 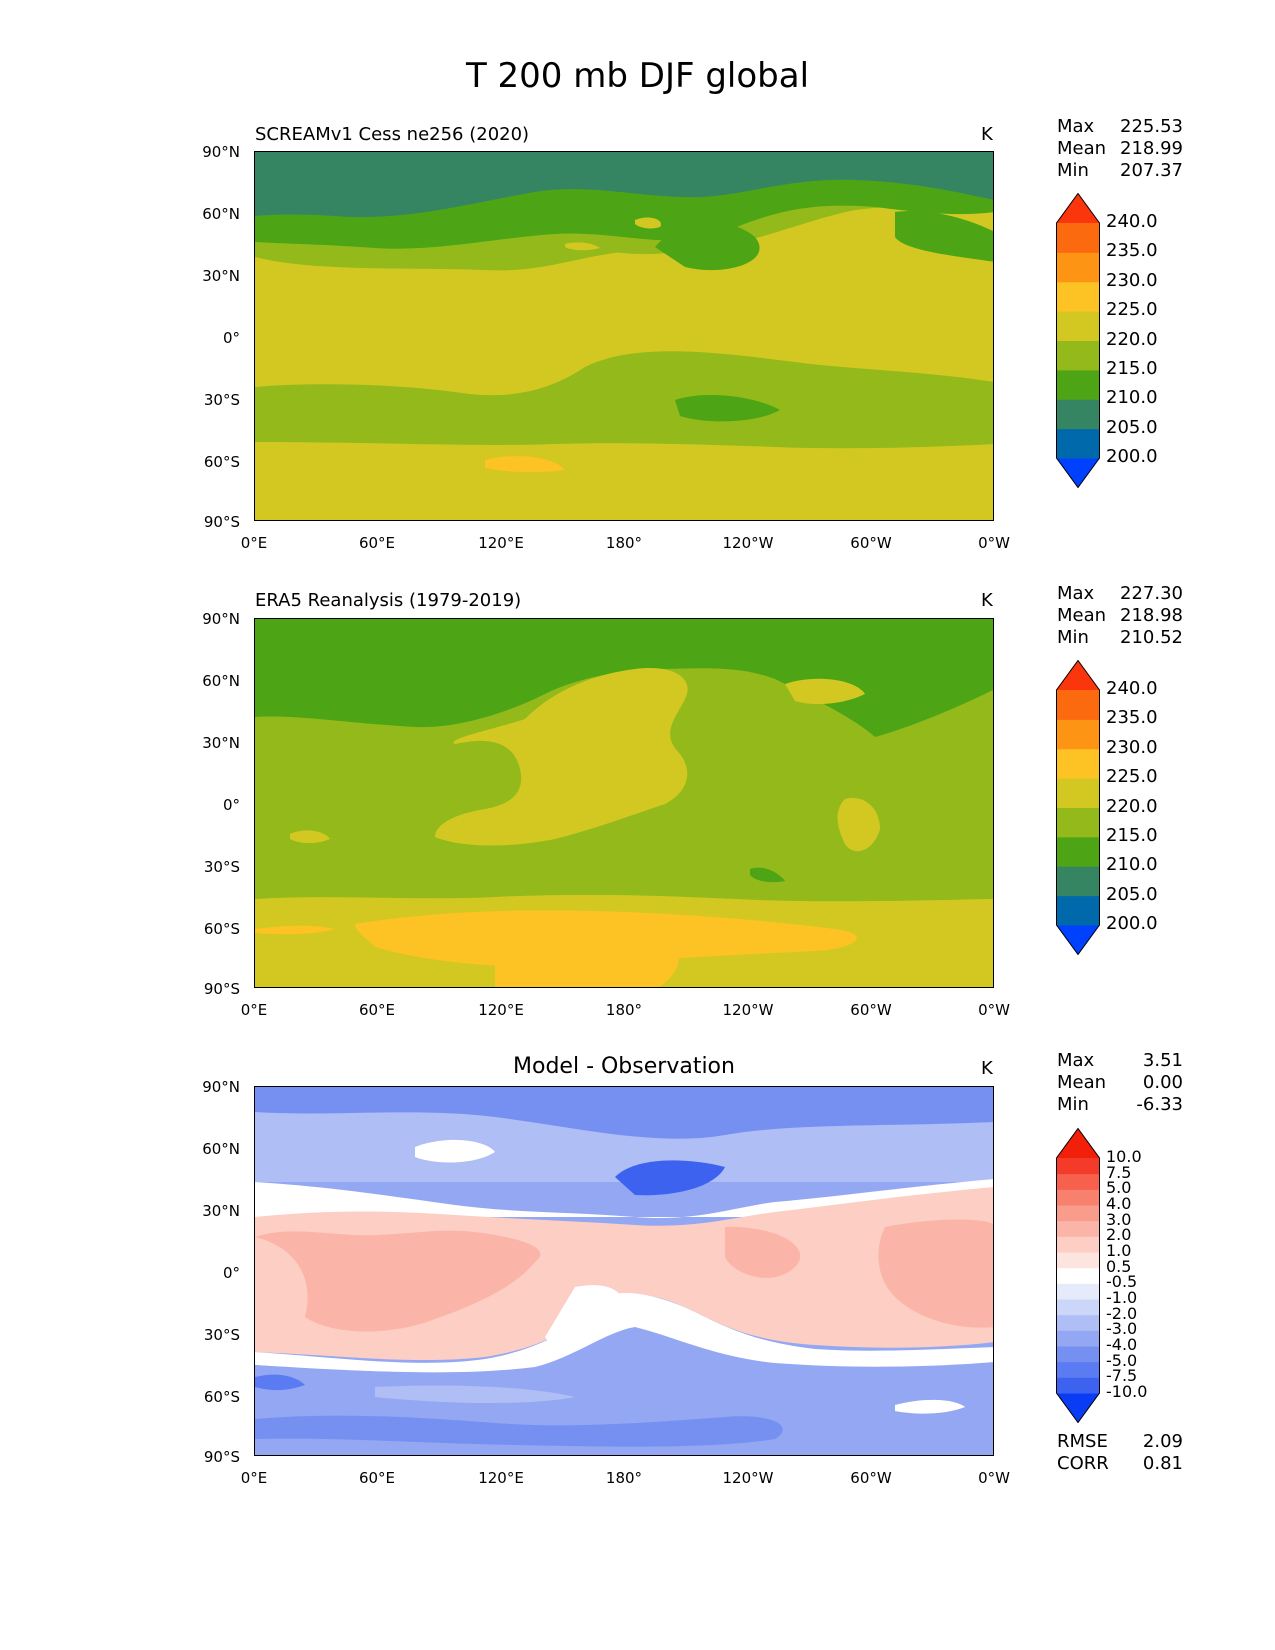 I want to click on panel-1-contour-field, so click(x=624, y=336).